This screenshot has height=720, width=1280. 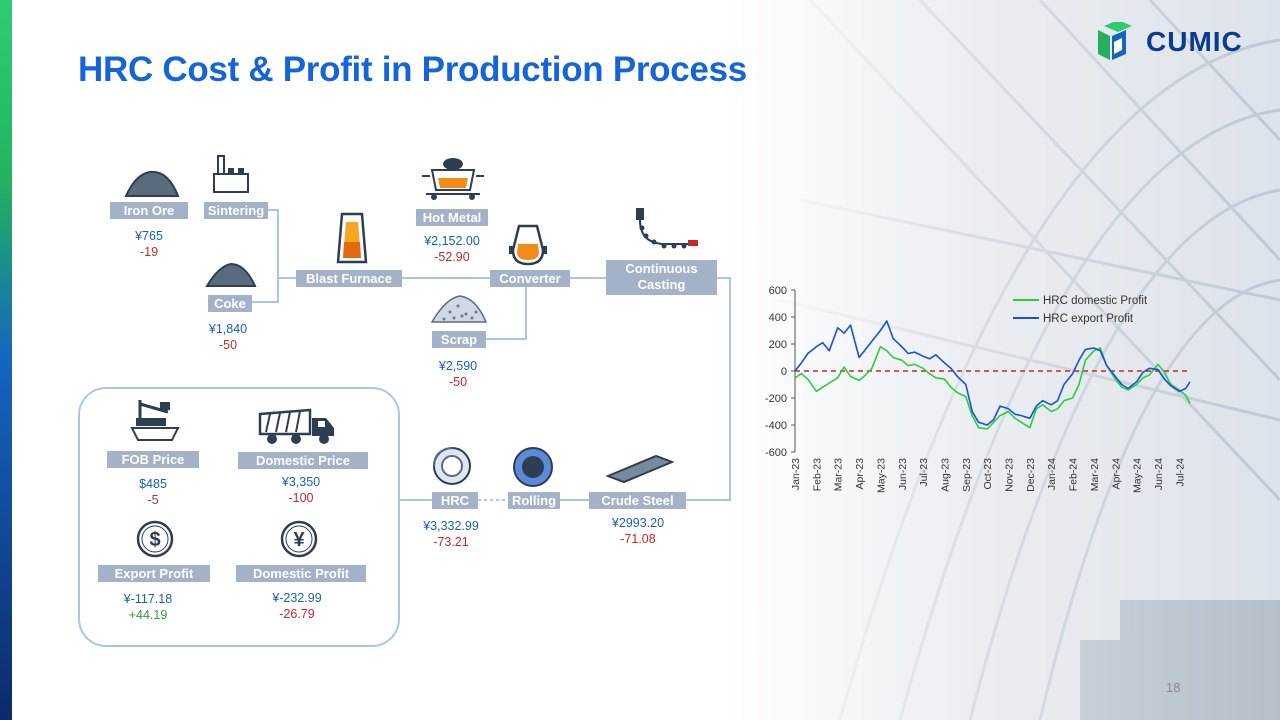 I want to click on export-profit-value: ¥-117.18, so click(x=148, y=599).